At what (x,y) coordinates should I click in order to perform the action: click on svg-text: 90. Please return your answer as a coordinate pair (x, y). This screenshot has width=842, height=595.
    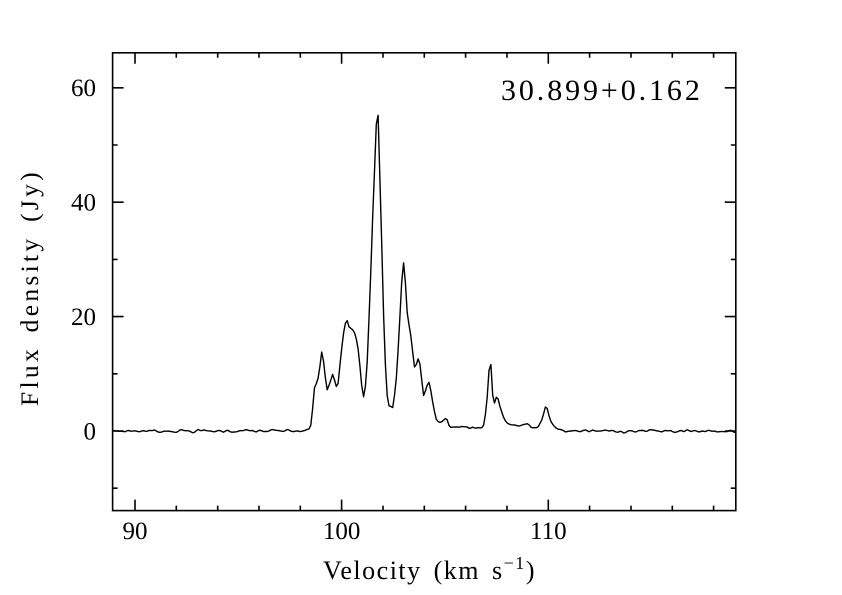
    Looking at the image, I should click on (135, 531).